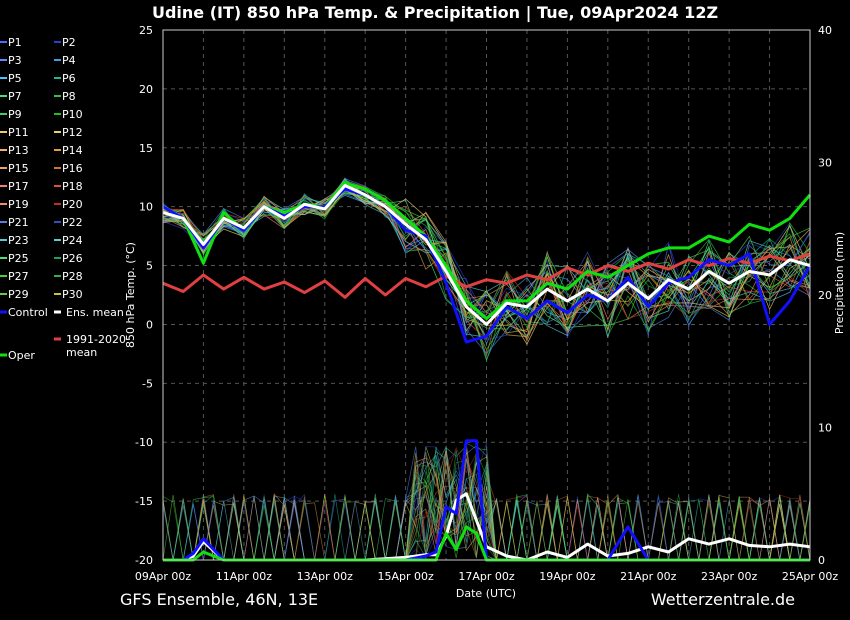 The width and height of the screenshot is (850, 620). Describe the element at coordinates (130, 295) in the screenshot. I see `y-axis-label: 850 hPa Temp. (°C)` at that location.